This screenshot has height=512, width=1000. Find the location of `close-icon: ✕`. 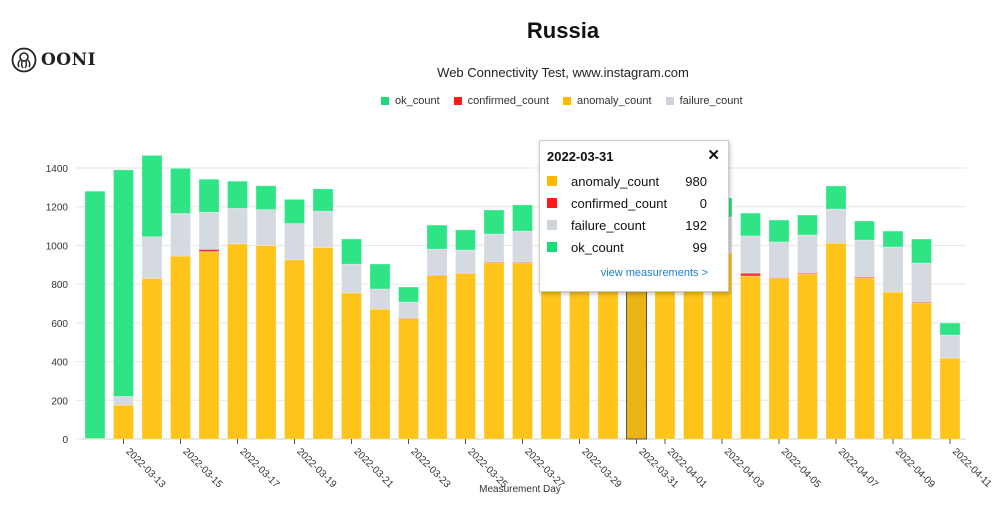

close-icon: ✕ is located at coordinates (713, 155).